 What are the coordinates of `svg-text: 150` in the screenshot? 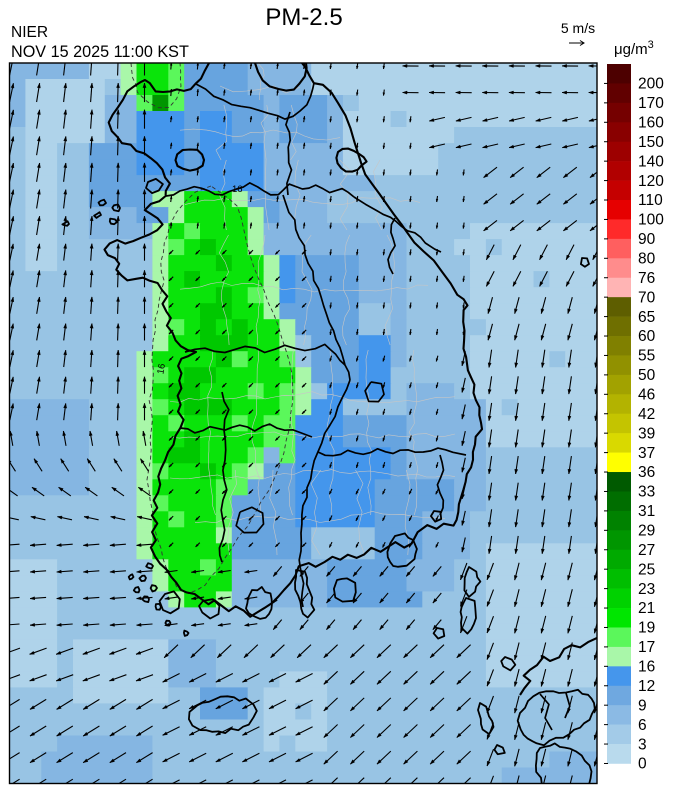 It's located at (651, 142).